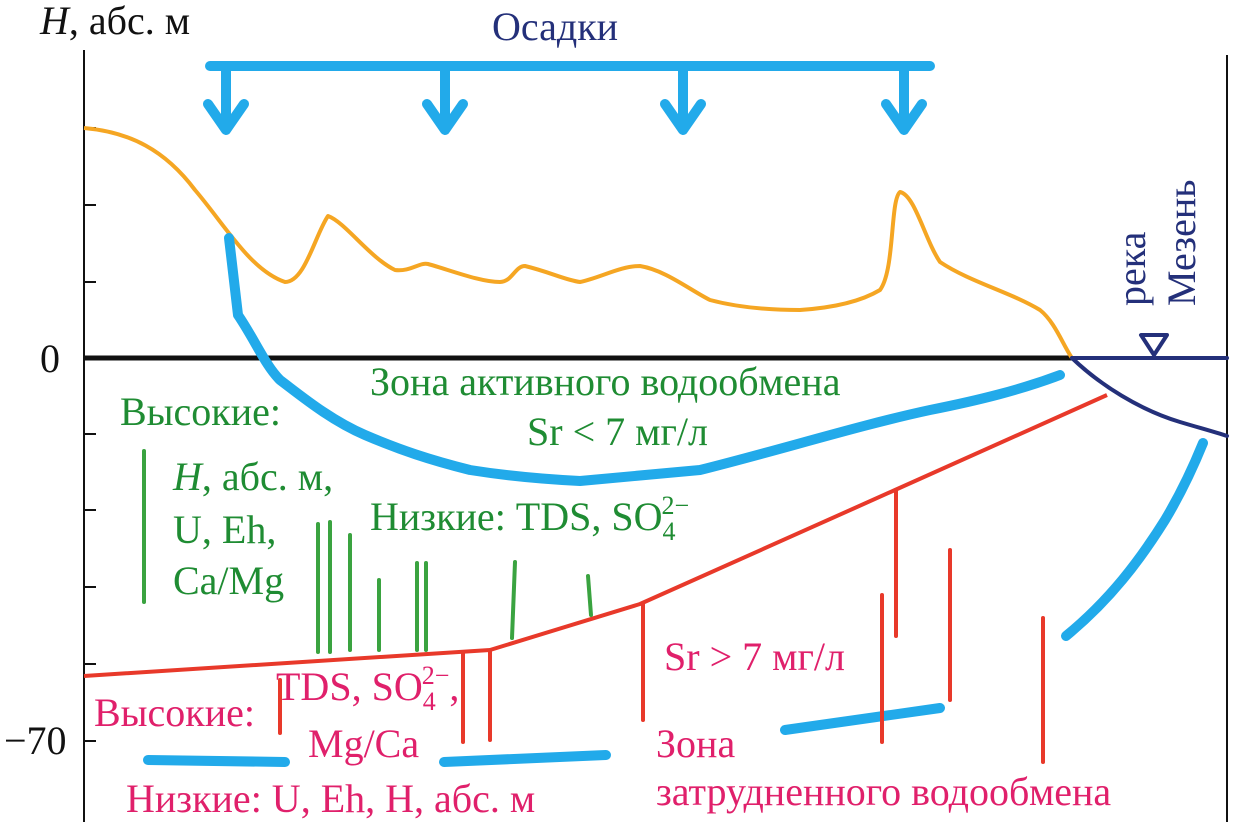 The width and height of the screenshot is (1246, 835). I want to click on slow-zone-title-2: затрудненного водообмена, so click(883, 791).